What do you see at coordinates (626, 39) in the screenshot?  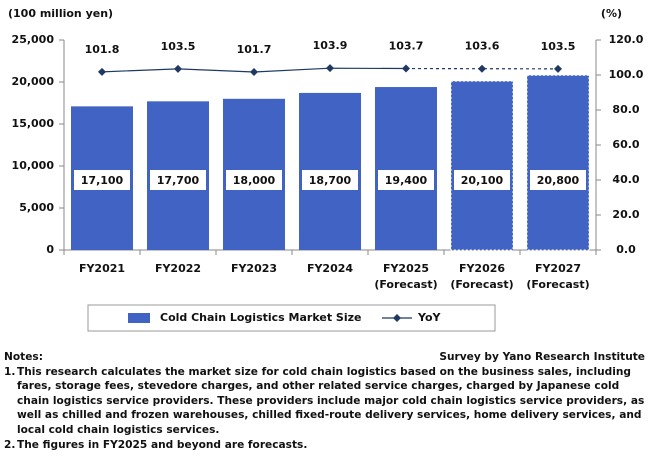 I see `y2-tick-label: 120.0` at bounding box center [626, 39].